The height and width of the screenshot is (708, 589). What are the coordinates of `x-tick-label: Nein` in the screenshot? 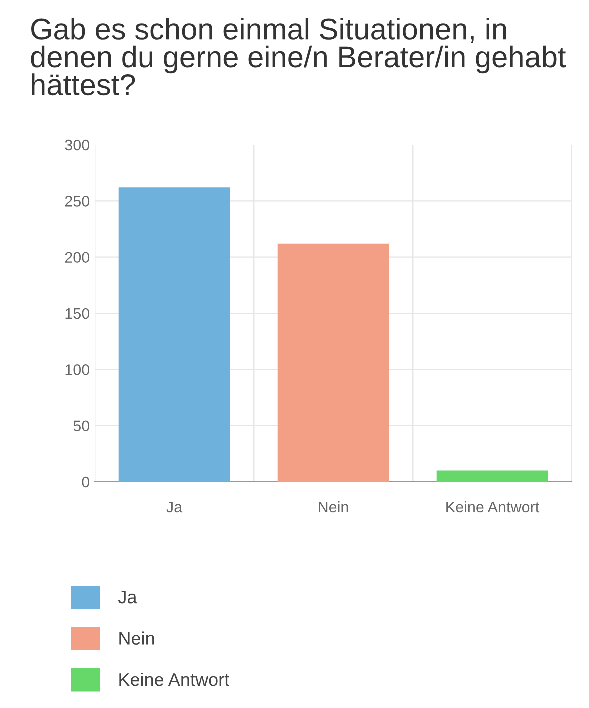 It's located at (333, 507).